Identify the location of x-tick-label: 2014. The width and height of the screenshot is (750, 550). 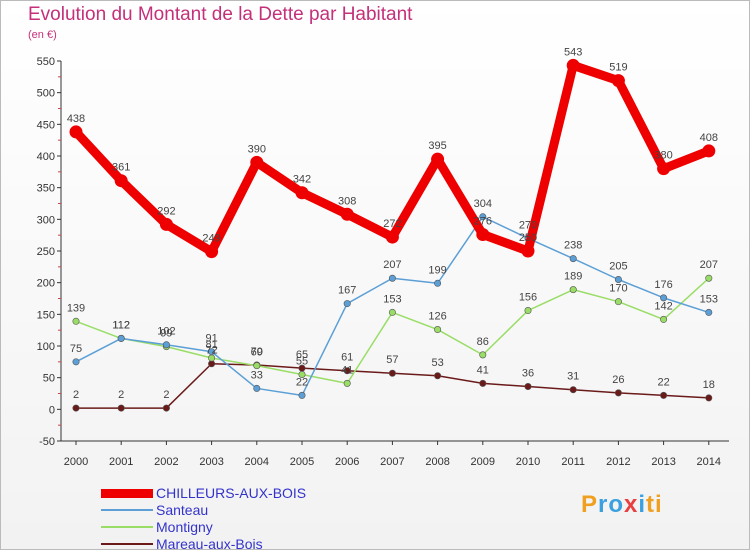
(709, 462).